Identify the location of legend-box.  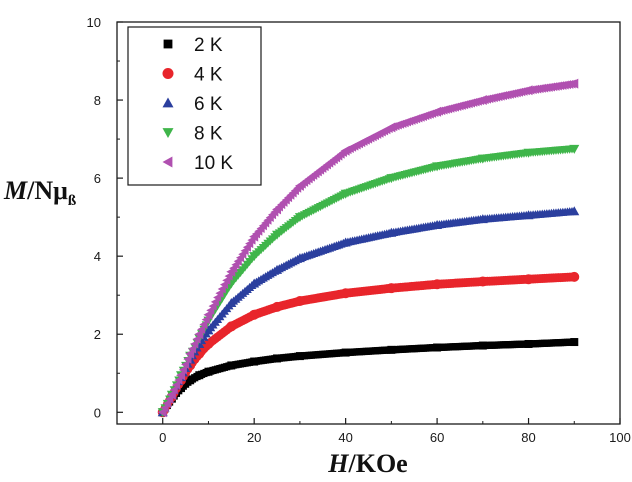
(194, 106).